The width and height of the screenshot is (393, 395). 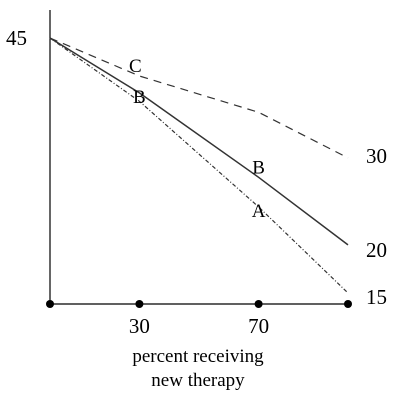 What do you see at coordinates (139, 326) in the screenshot?
I see `x-tick-label: 30` at bounding box center [139, 326].